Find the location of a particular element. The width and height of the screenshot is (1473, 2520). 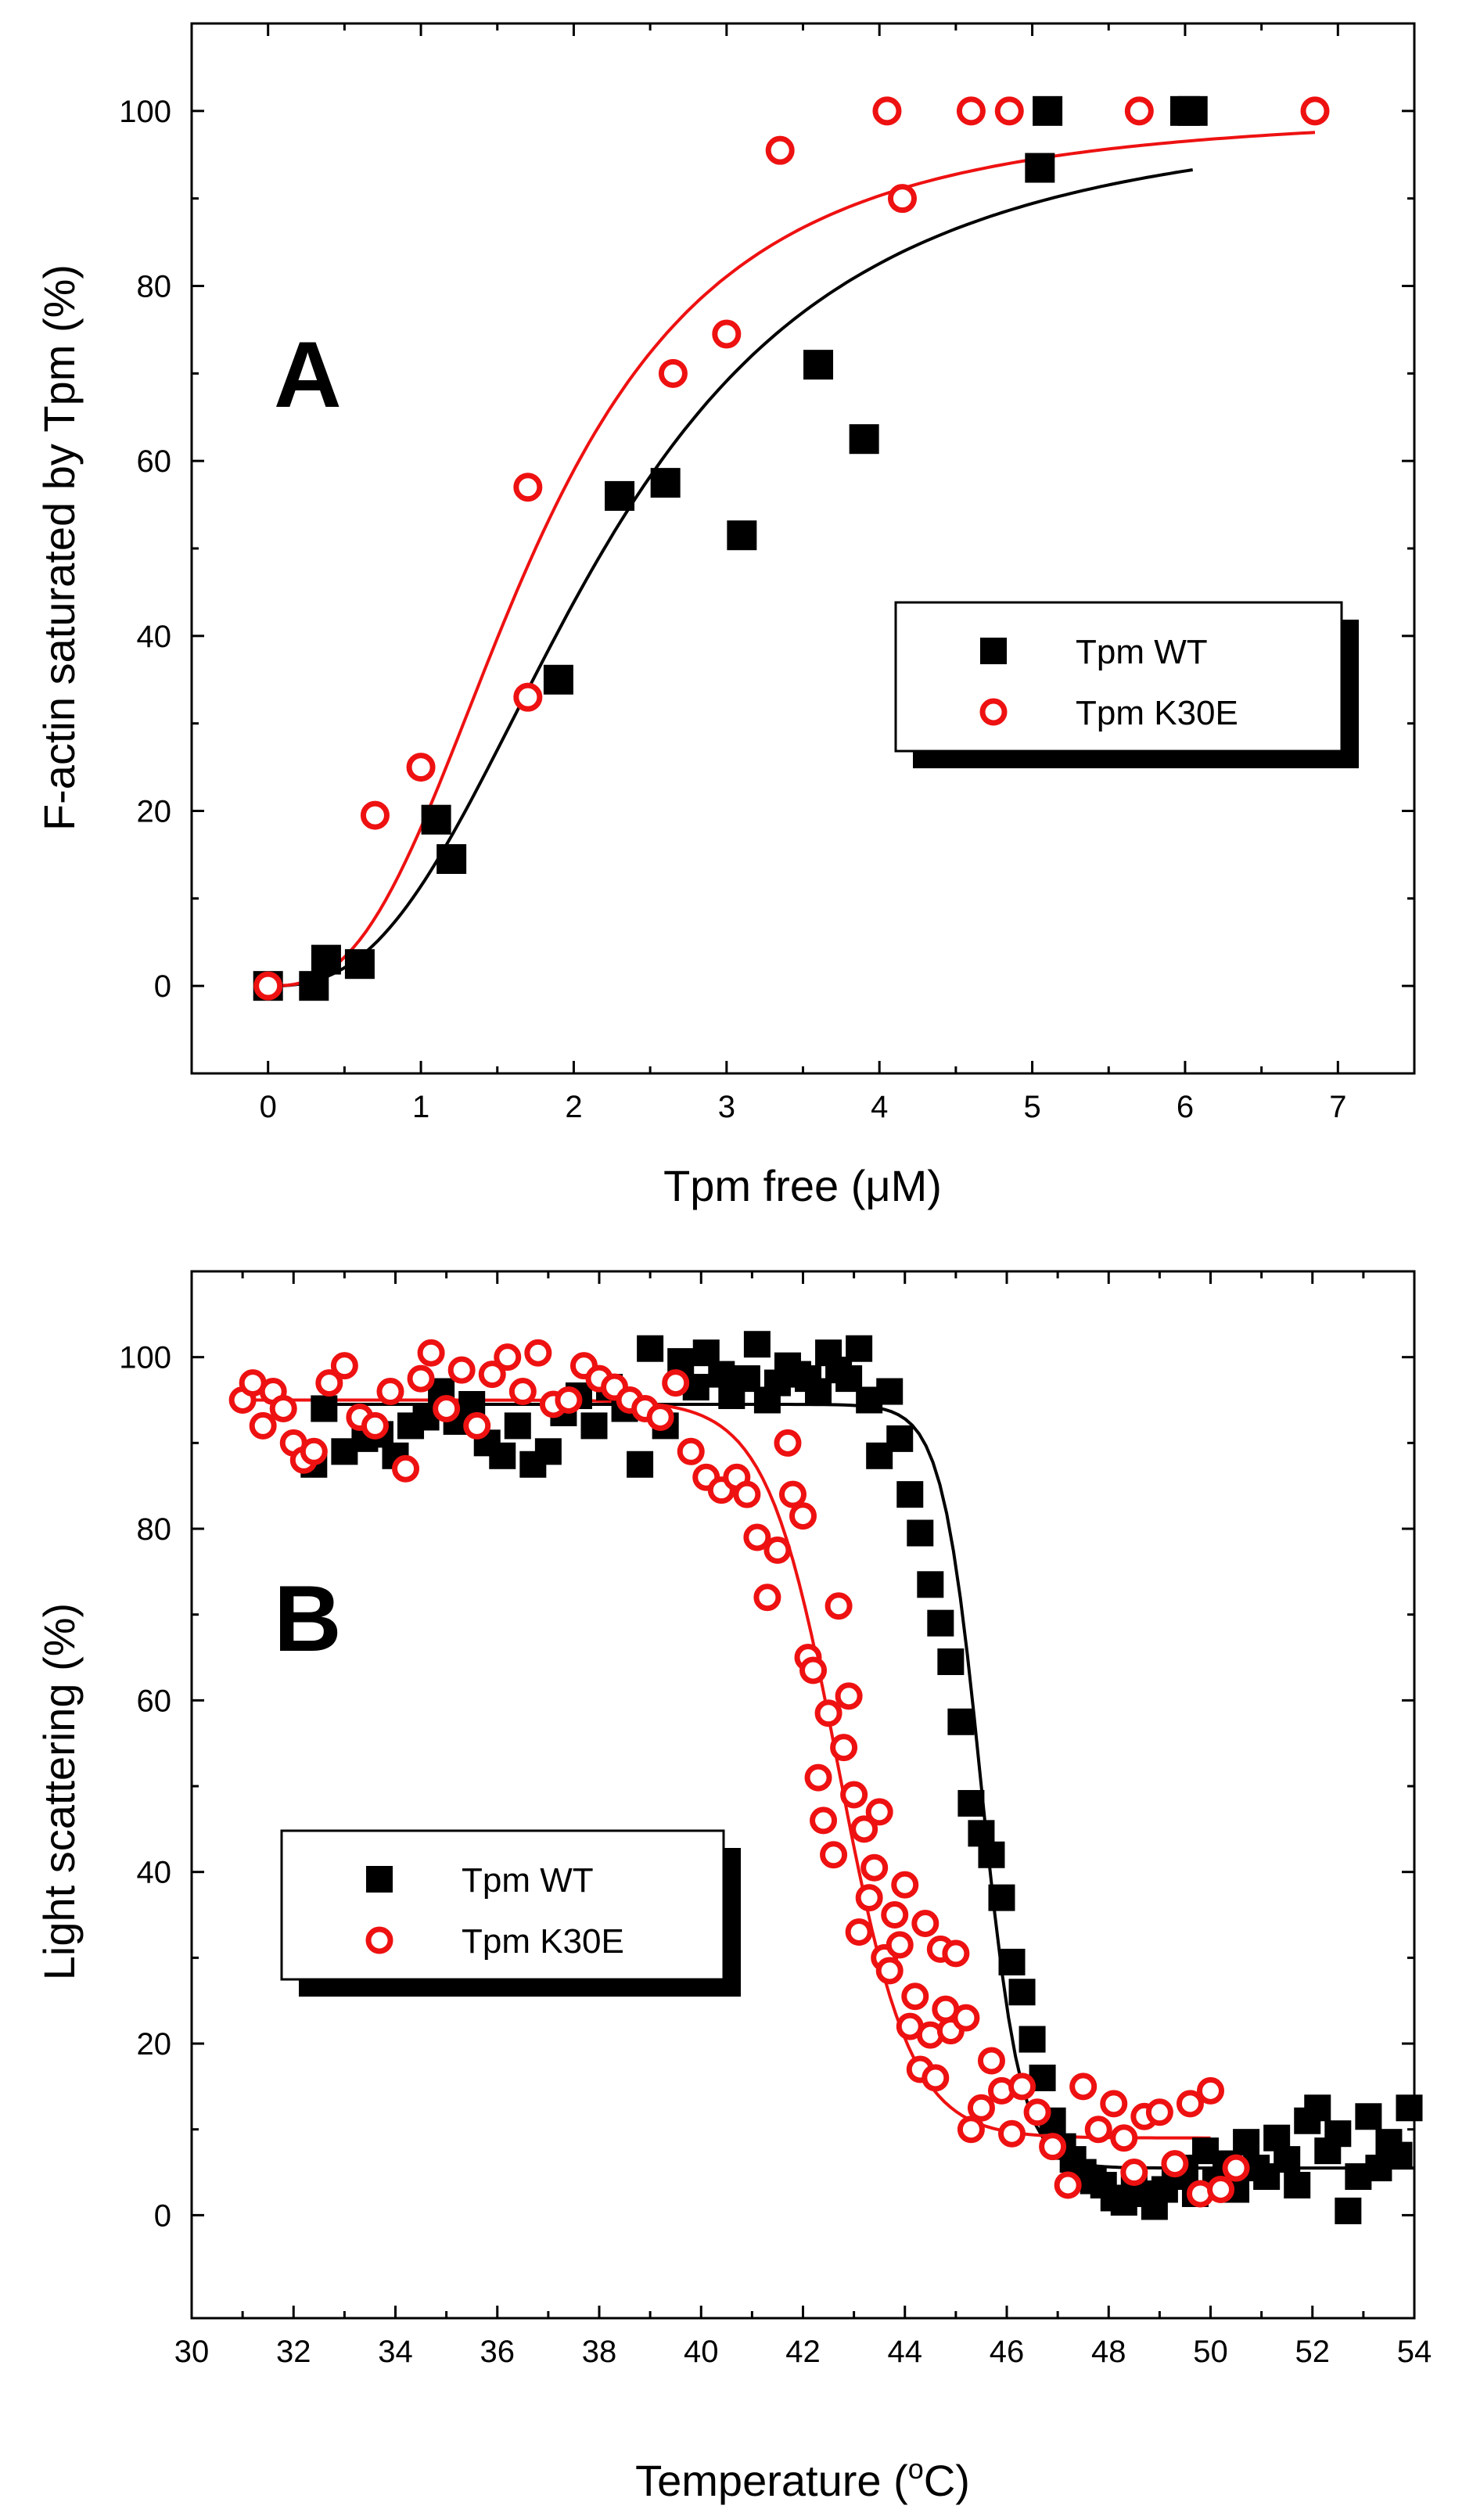

x-tick-label: 48 is located at coordinates (1108, 2352).